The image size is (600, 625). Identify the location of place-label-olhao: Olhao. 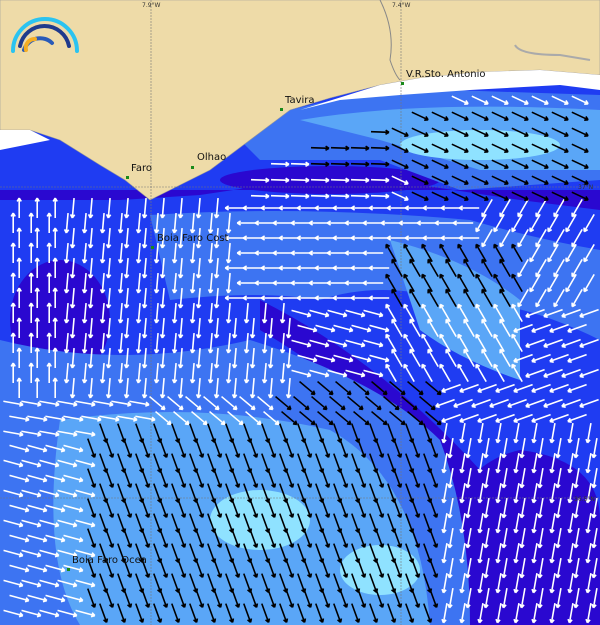
(212, 157).